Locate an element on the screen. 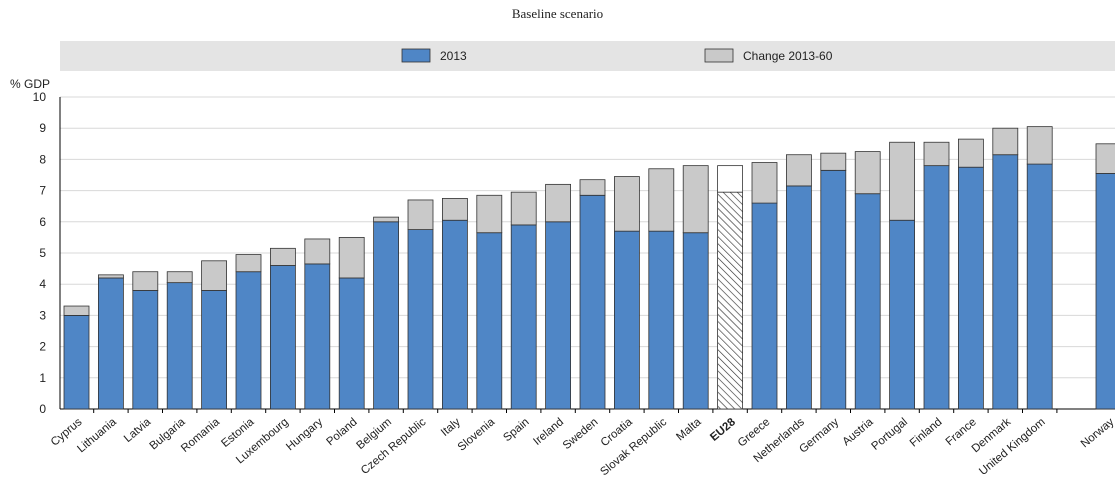 This screenshot has height=497, width=1115. y-tick-label: 1 is located at coordinates (42, 378).